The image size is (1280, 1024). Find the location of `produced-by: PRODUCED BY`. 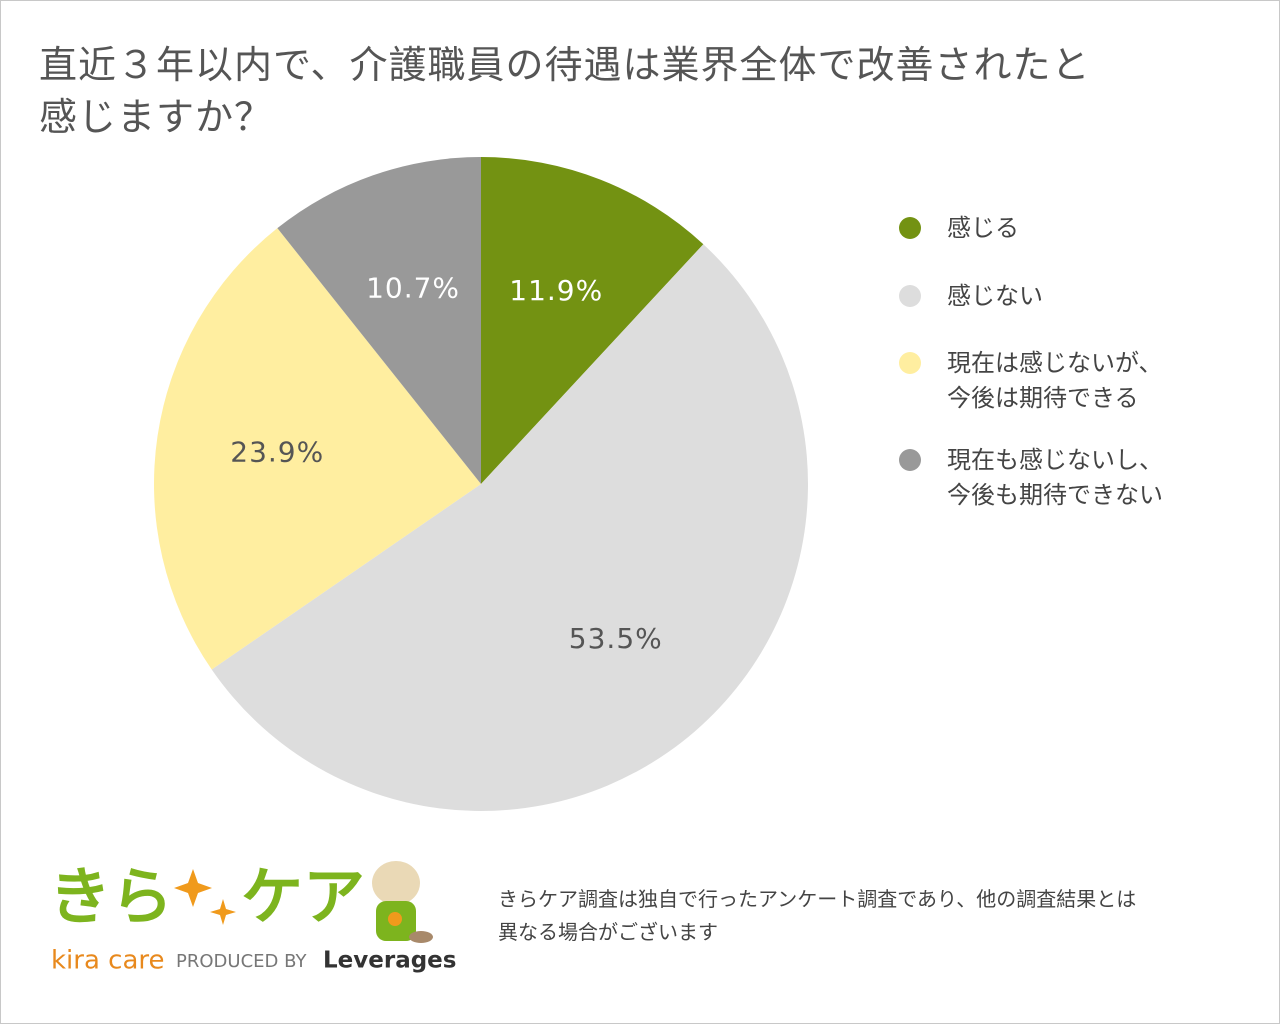

produced-by: PRODUCED BY is located at coordinates (241, 961).